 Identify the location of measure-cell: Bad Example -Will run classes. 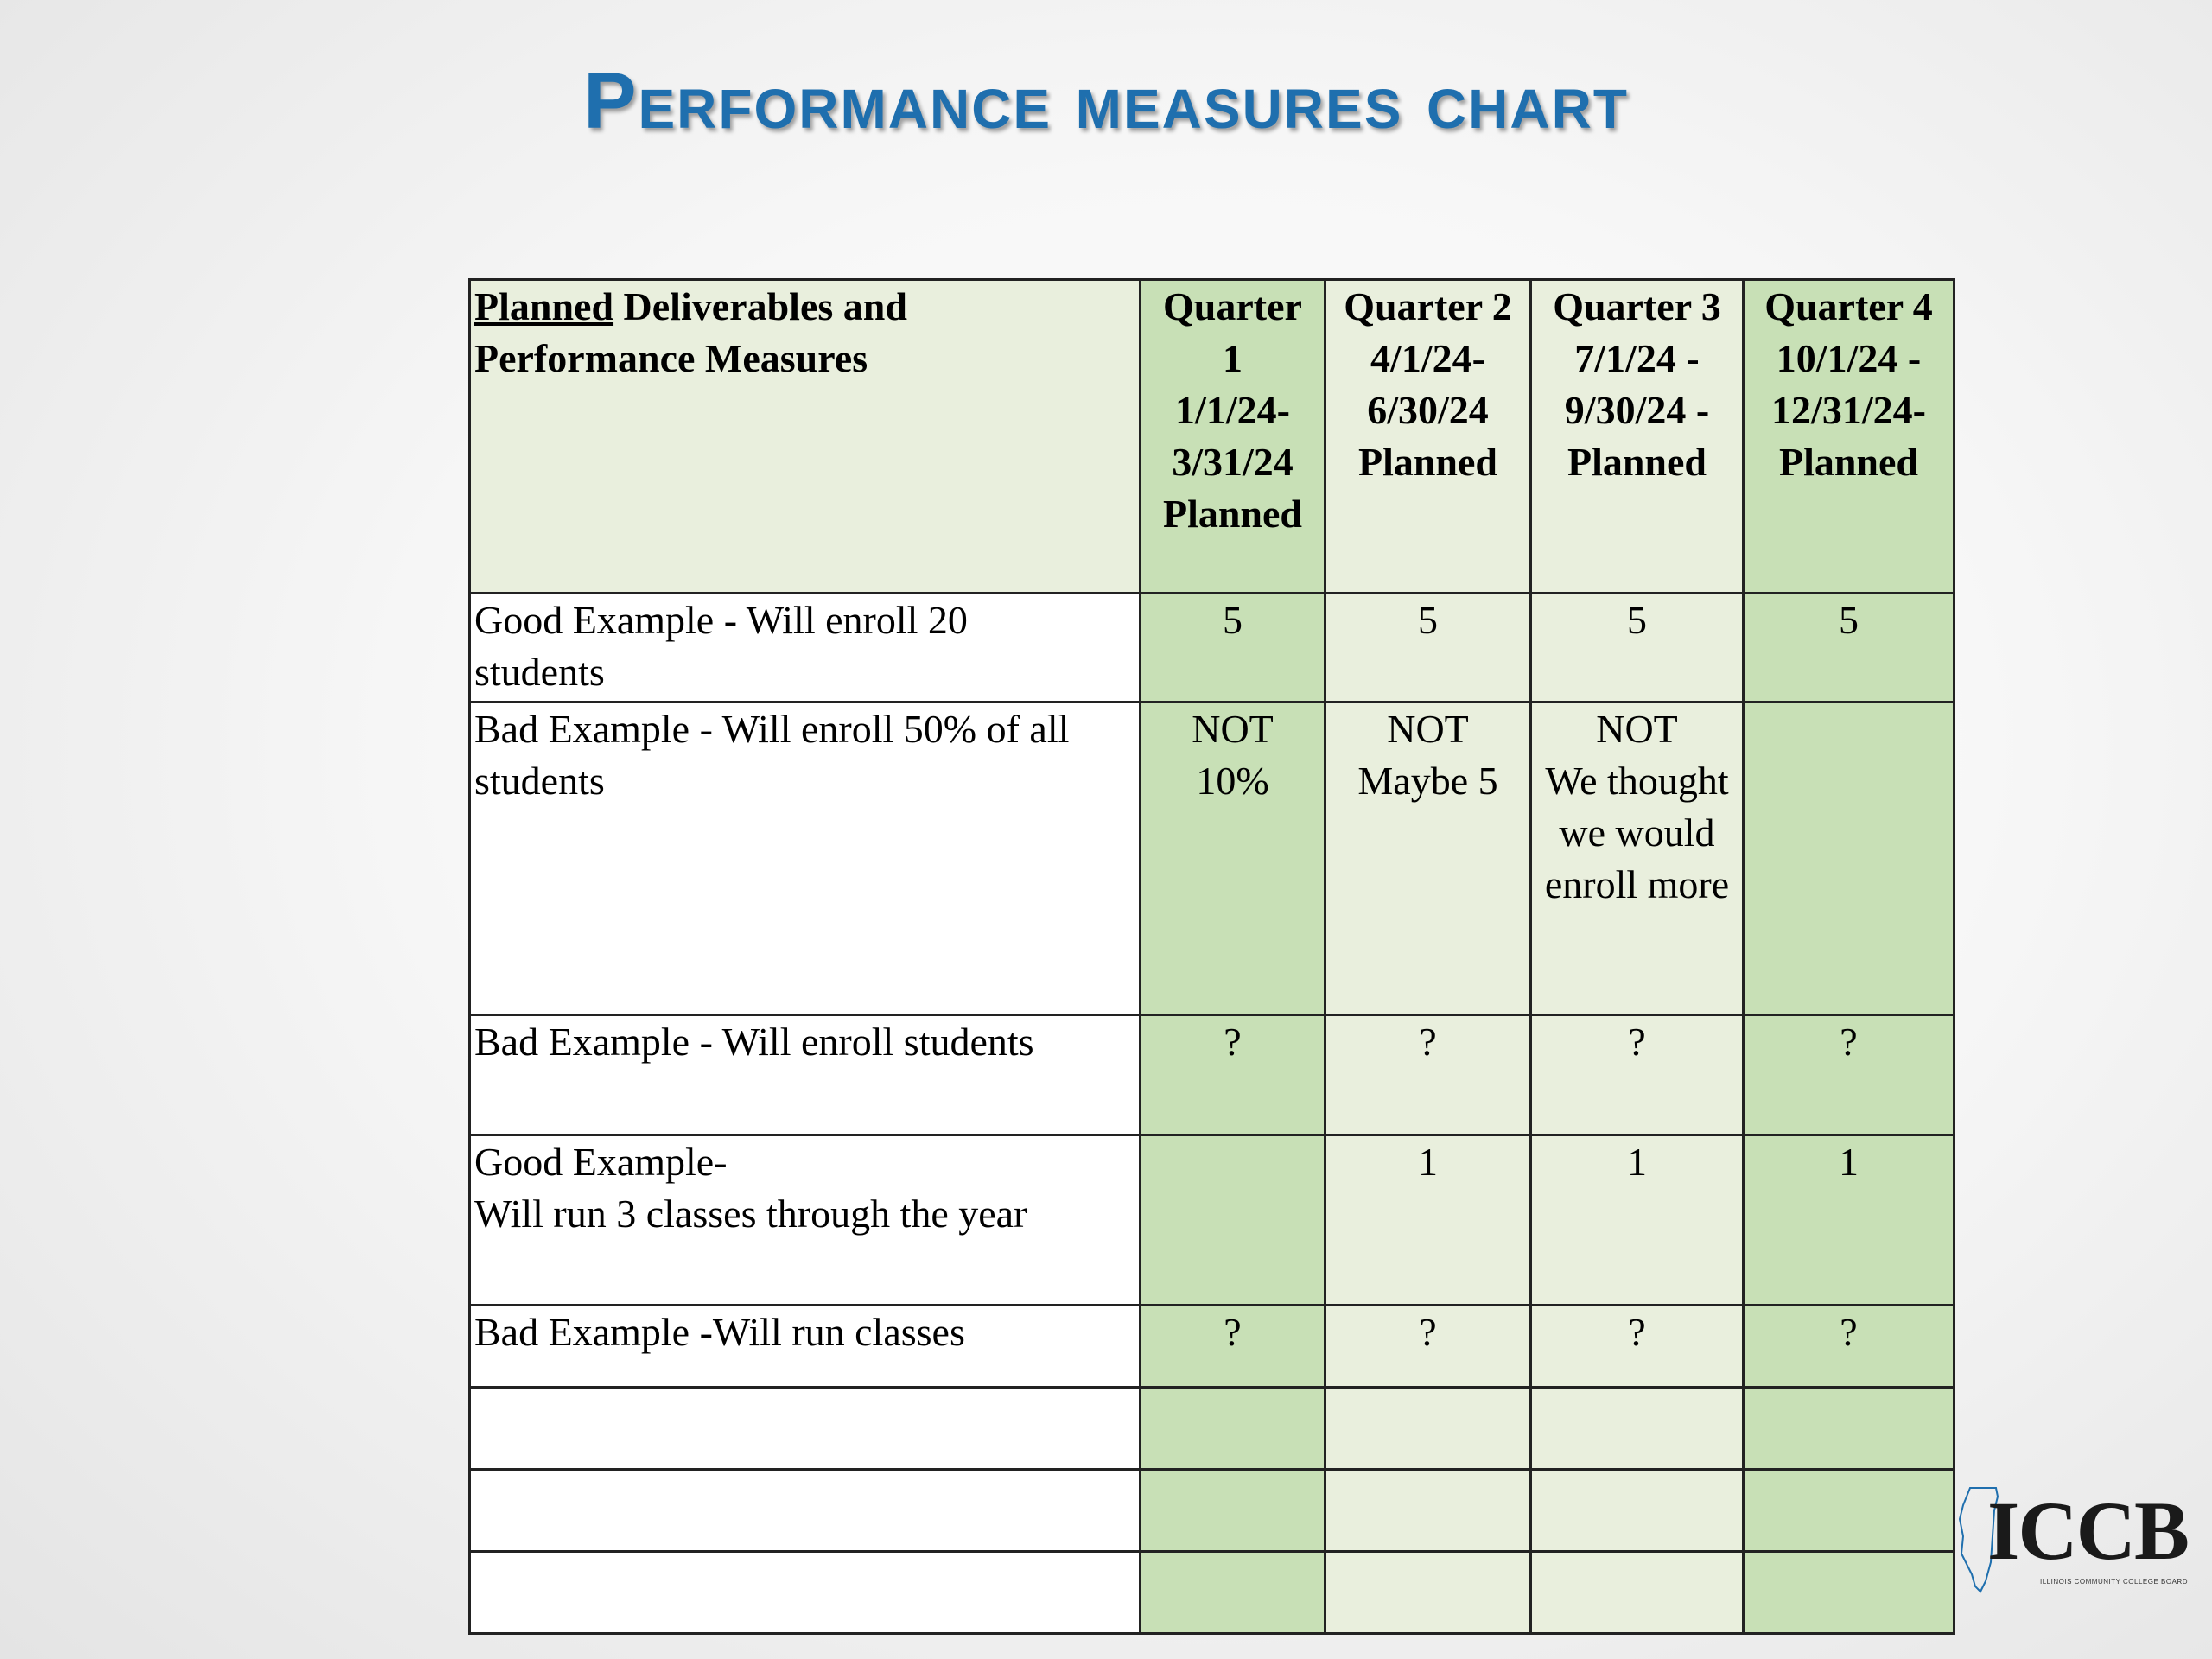
(804, 1346).